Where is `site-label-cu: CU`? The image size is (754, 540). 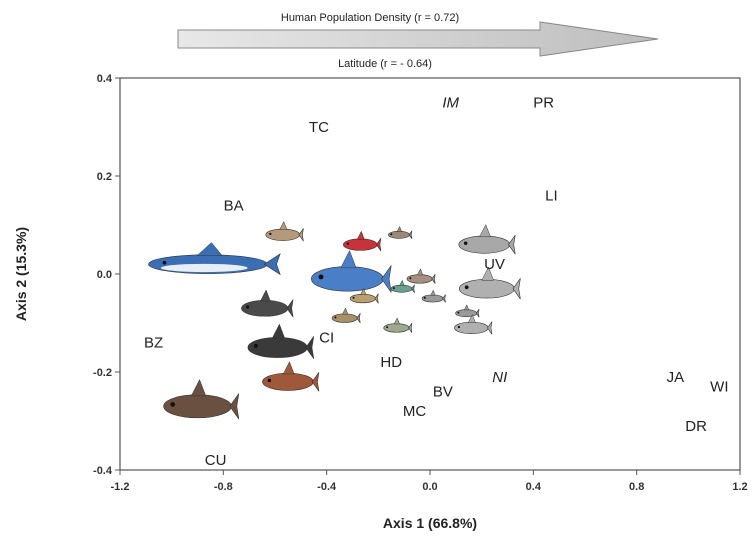
site-label-cu: CU is located at coordinates (216, 460).